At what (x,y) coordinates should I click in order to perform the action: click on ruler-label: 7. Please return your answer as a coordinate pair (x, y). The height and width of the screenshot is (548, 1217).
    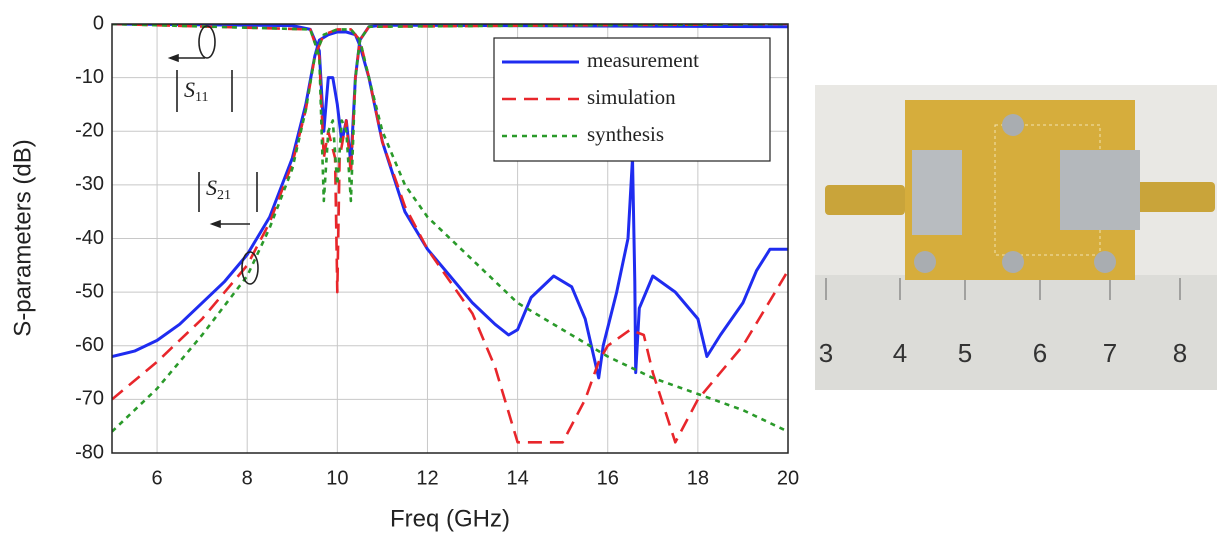
    Looking at the image, I should click on (1110, 353).